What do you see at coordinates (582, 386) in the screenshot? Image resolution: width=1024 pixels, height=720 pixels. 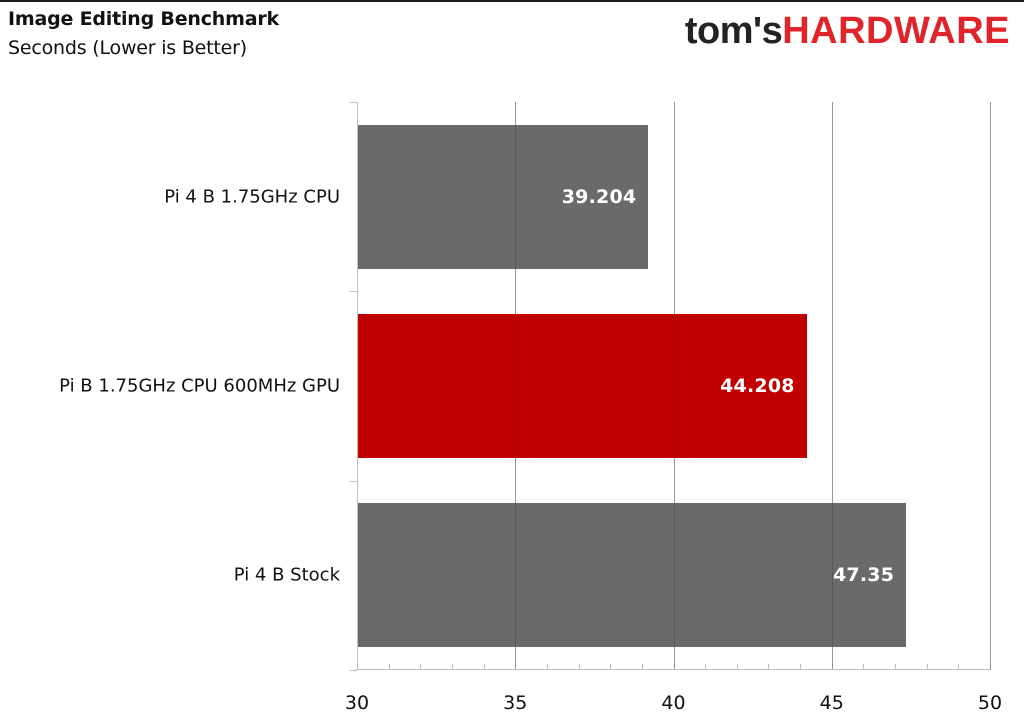 I see `bar: 44.208` at bounding box center [582, 386].